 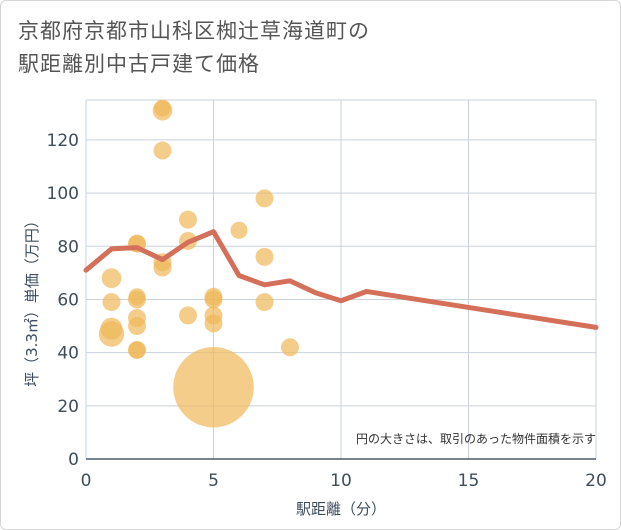 I want to click on y-tick-label: 100, so click(x=63, y=194).